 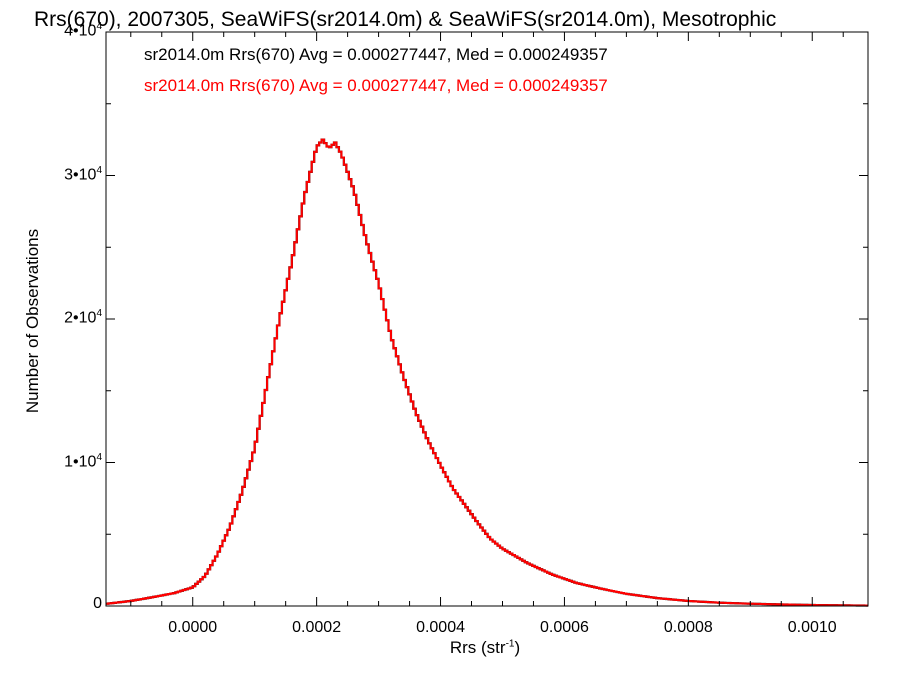 What do you see at coordinates (564, 627) in the screenshot?
I see `x-tick-label: 0.0006` at bounding box center [564, 627].